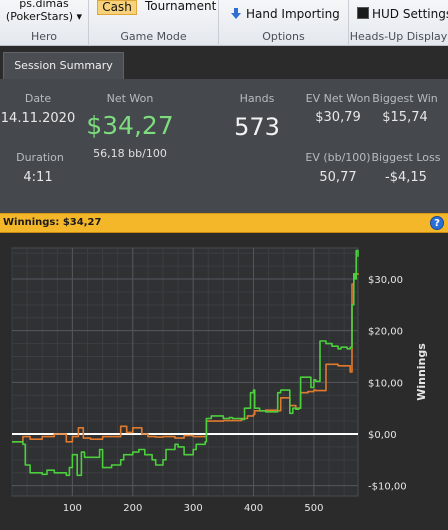 The height and width of the screenshot is (530, 448). I want to click on y-tick-label: $10,00, so click(385, 383).